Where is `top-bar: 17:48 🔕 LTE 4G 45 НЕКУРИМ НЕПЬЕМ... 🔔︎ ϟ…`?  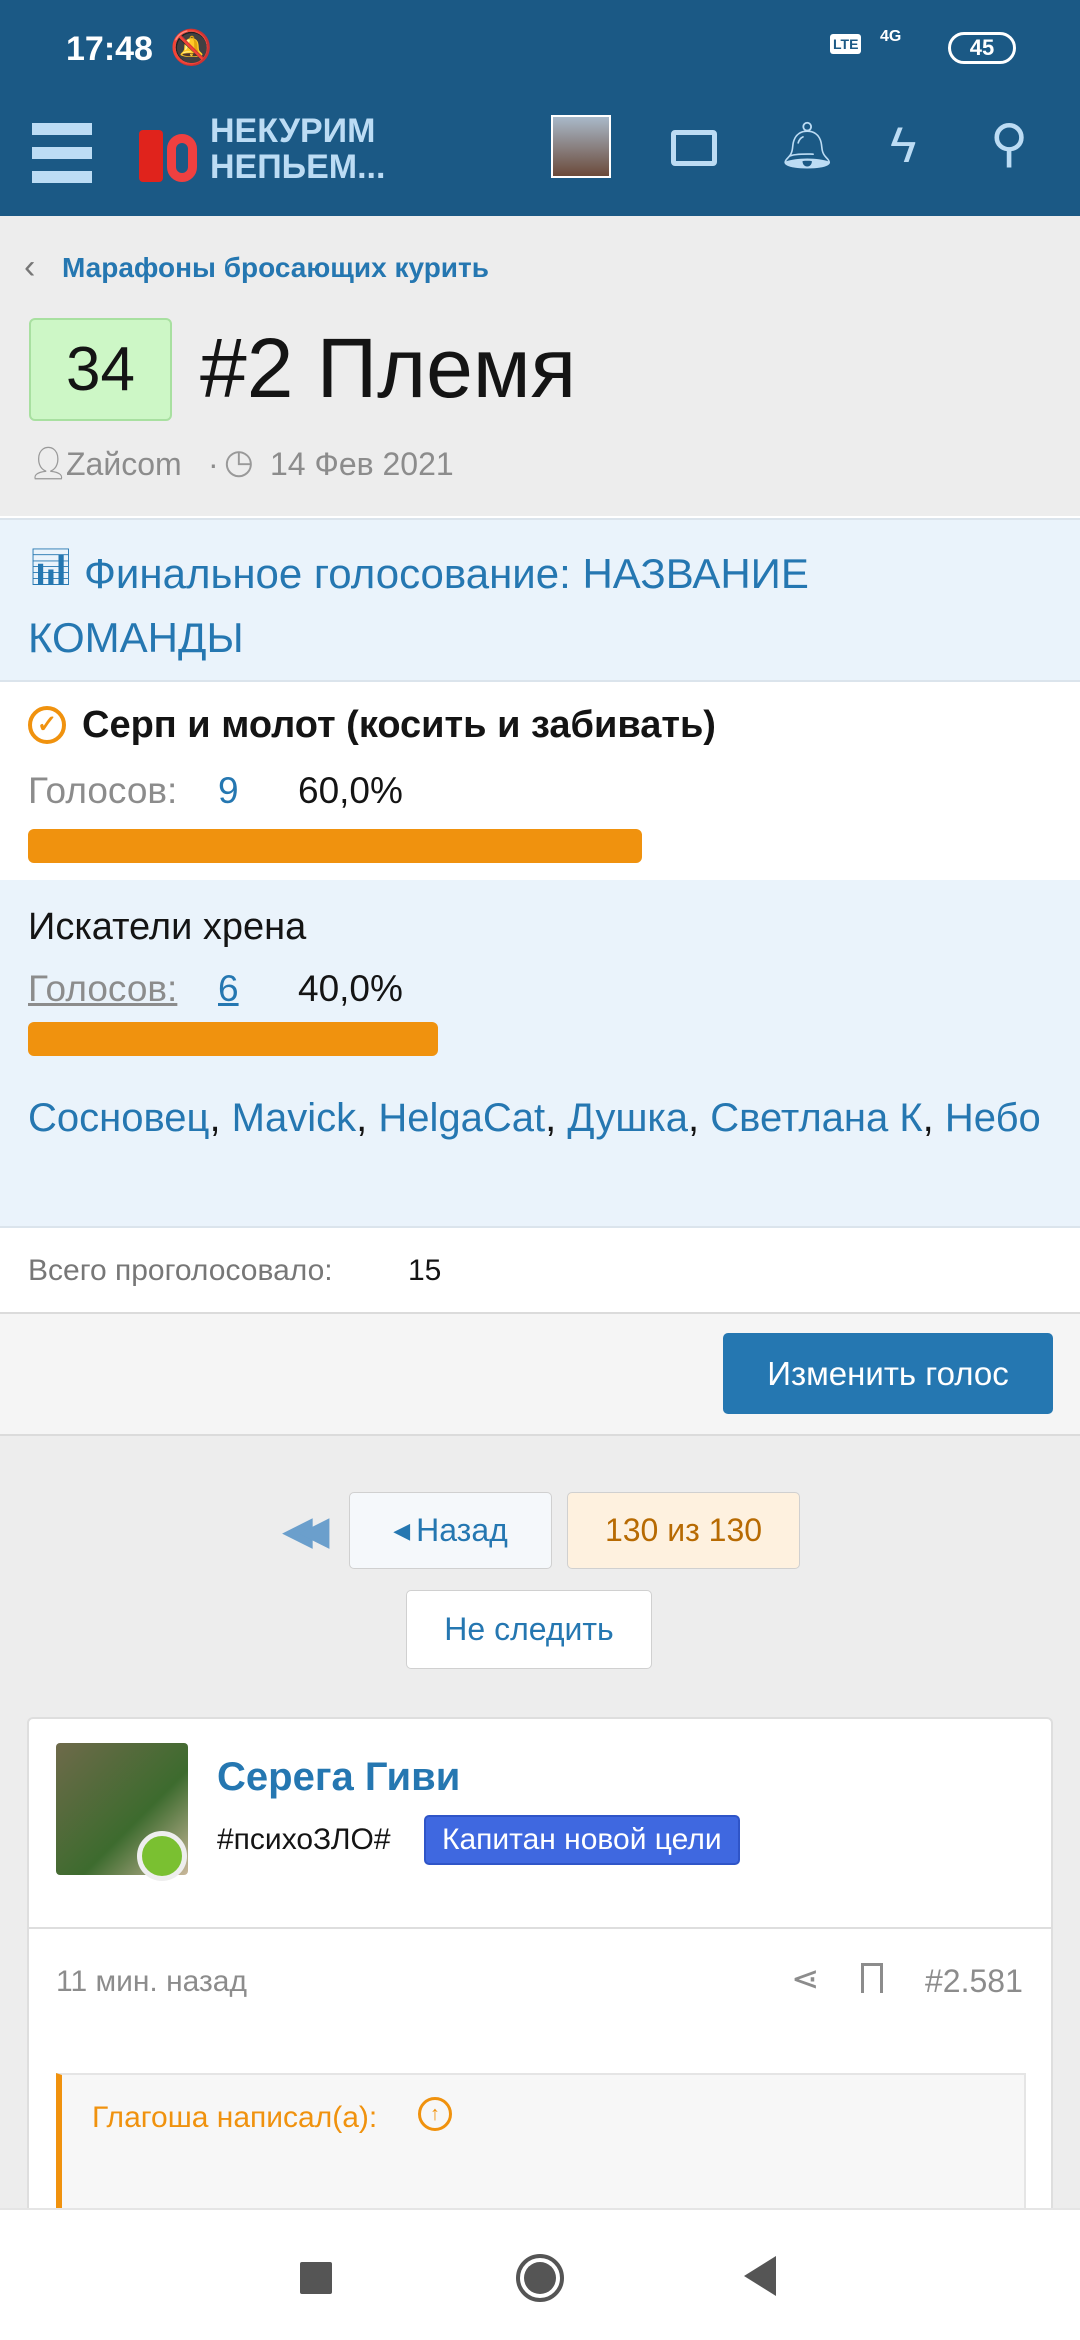
top-bar: 17:48 🔕 LTE 4G 45 НЕКУРИМ НЕПЬЕМ... 🔔︎ ϟ… is located at coordinates (540, 108).